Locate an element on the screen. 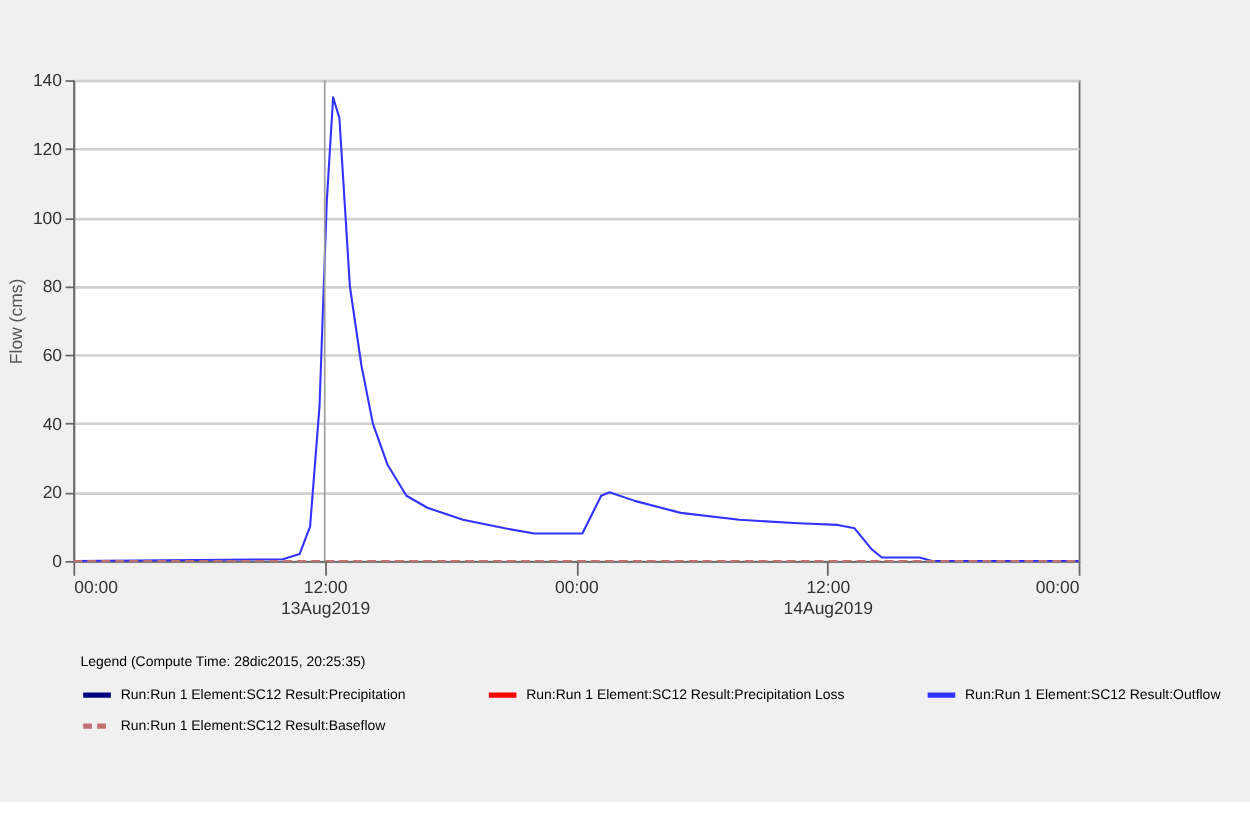 The height and width of the screenshot is (826, 1250). y-tick-label: 100 is located at coordinates (47, 217).